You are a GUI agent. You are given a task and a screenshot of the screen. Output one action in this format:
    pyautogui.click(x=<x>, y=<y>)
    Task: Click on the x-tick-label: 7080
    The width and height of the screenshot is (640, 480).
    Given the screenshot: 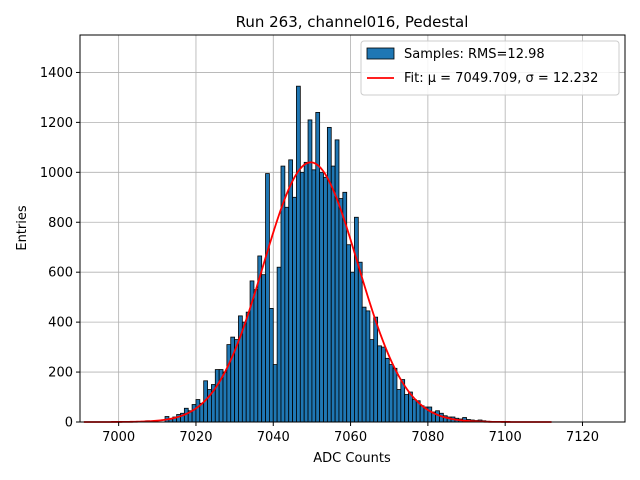 What is the action you would take?
    pyautogui.click(x=427, y=437)
    